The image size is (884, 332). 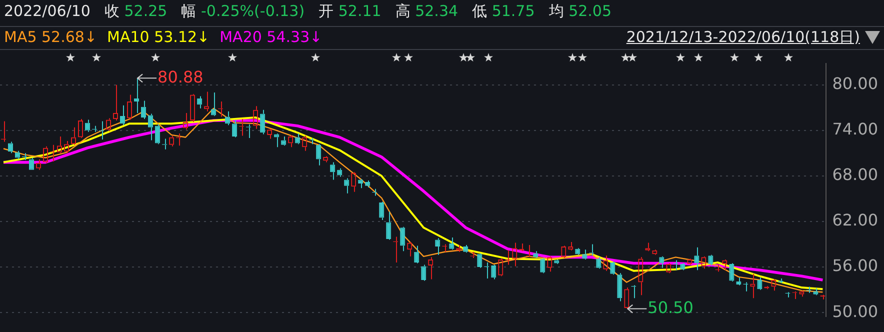 What do you see at coordinates (855, 129) in the screenshot?
I see `y-tick-label: 74.00` at bounding box center [855, 129].